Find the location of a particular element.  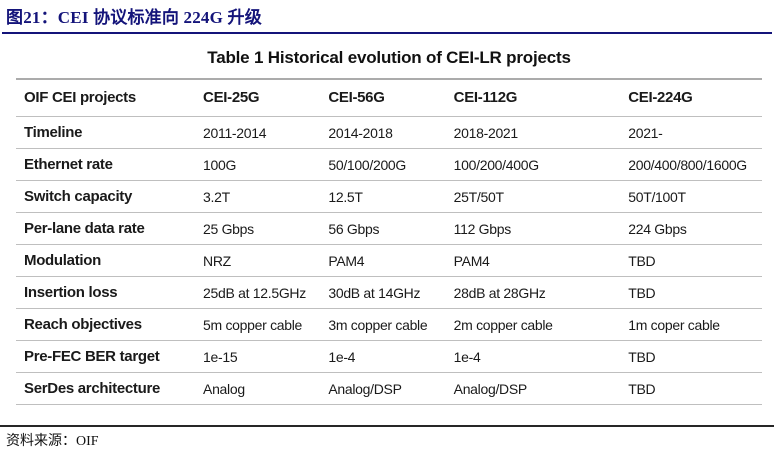

caption-underline is located at coordinates (387, 33).